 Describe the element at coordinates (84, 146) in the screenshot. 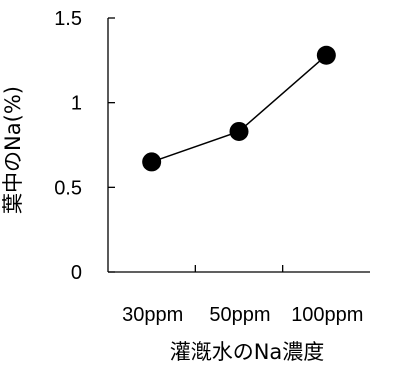

I see `y-ticks: 0 0.5 1 1.5` at that location.